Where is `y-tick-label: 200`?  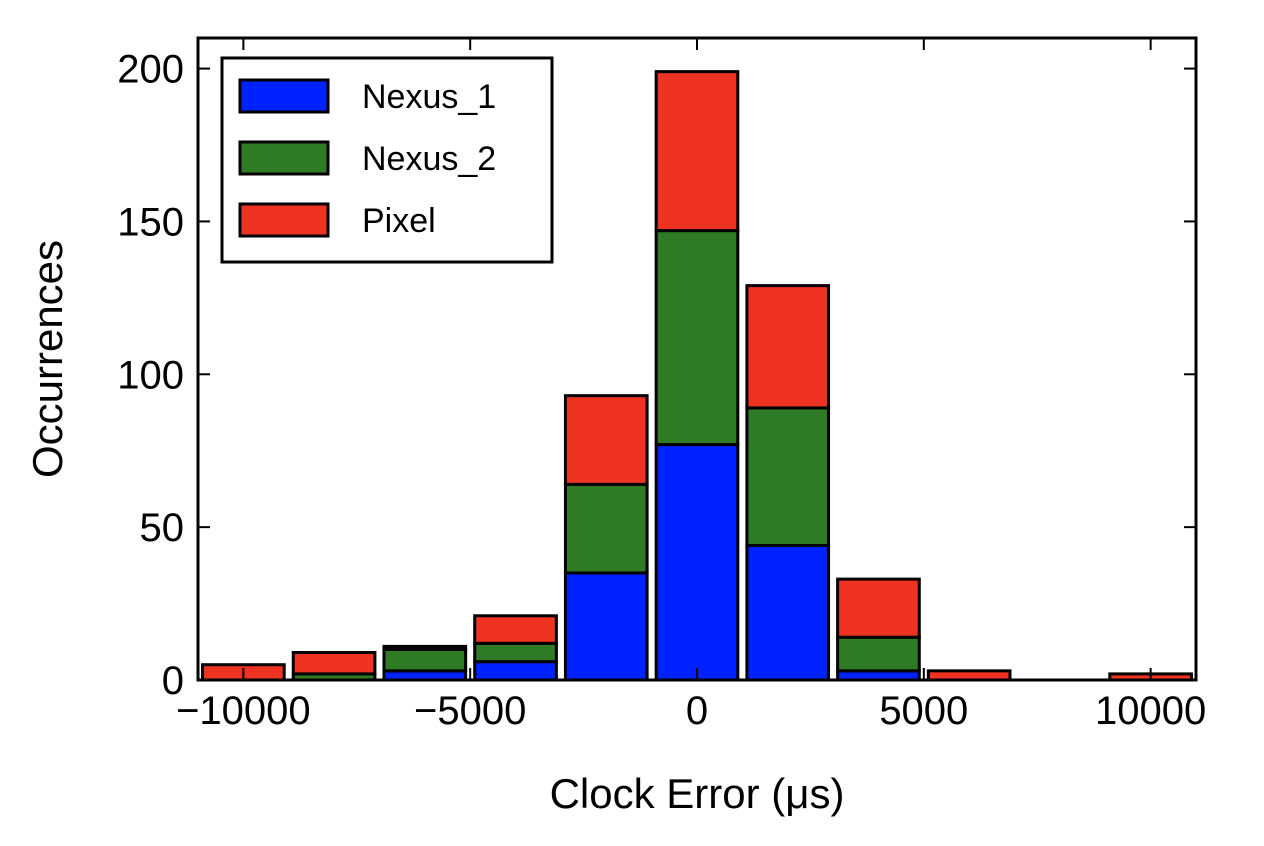
y-tick-label: 200 is located at coordinates (150, 70).